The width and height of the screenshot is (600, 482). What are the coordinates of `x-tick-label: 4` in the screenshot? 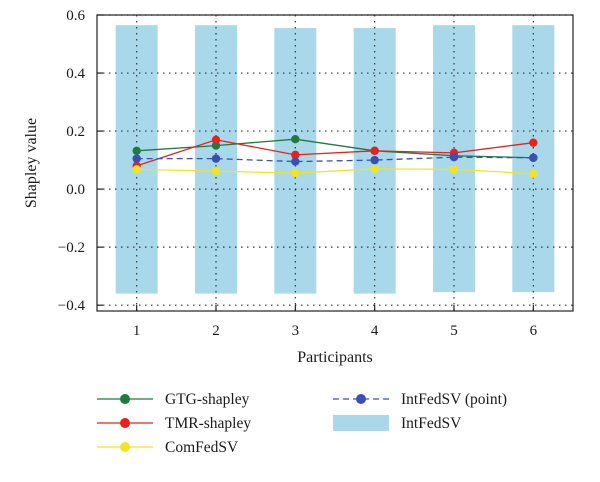 It's located at (375, 331).